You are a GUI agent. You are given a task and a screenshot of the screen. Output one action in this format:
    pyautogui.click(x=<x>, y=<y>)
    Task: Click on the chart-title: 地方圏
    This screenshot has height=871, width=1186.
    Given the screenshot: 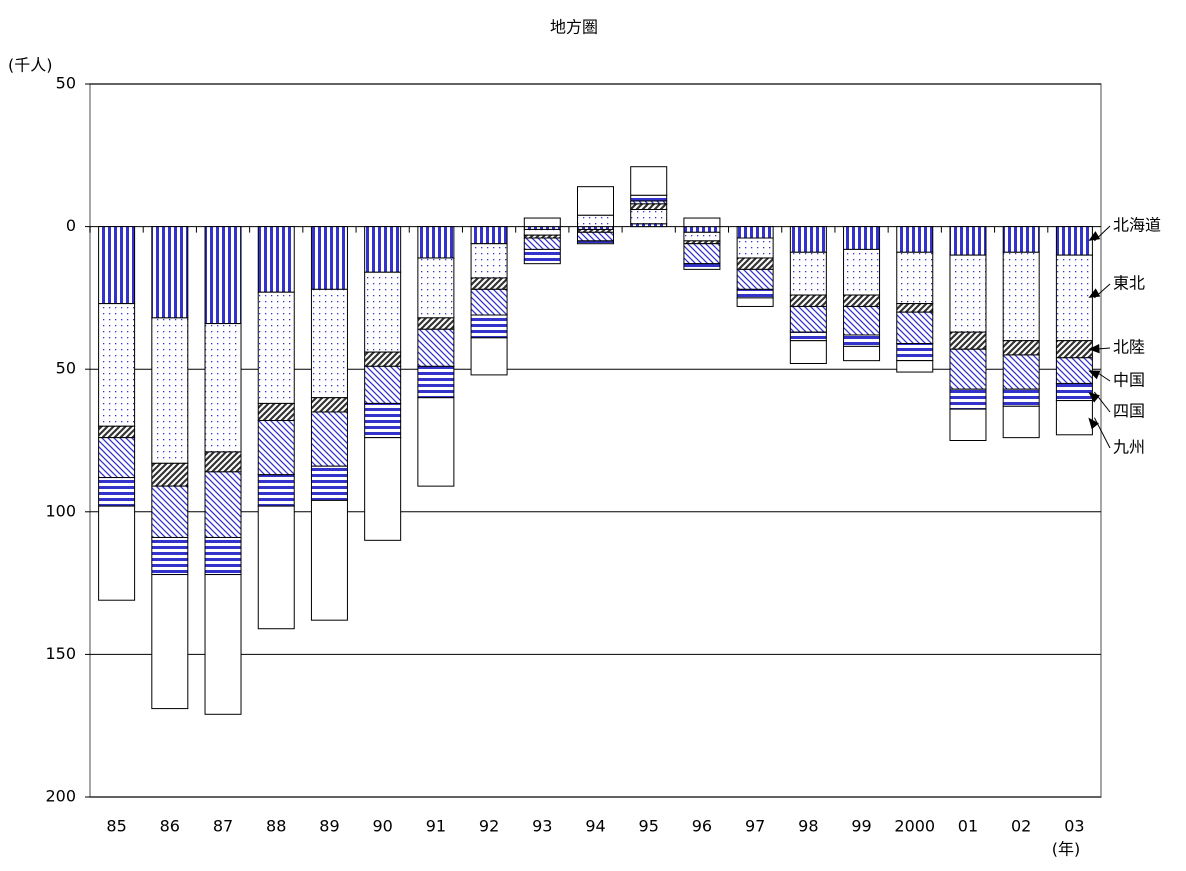 What is the action you would take?
    pyautogui.click(x=574, y=27)
    